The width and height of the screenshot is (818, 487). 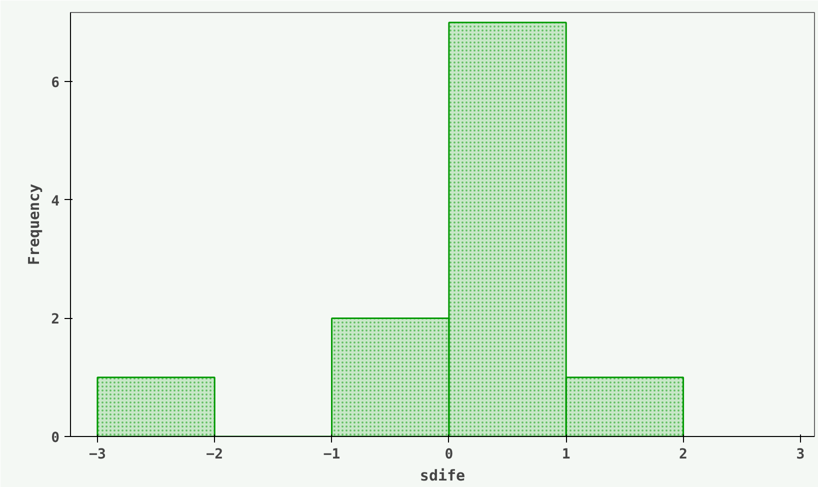 I want to click on x-axis-title: sdife, so click(x=443, y=475).